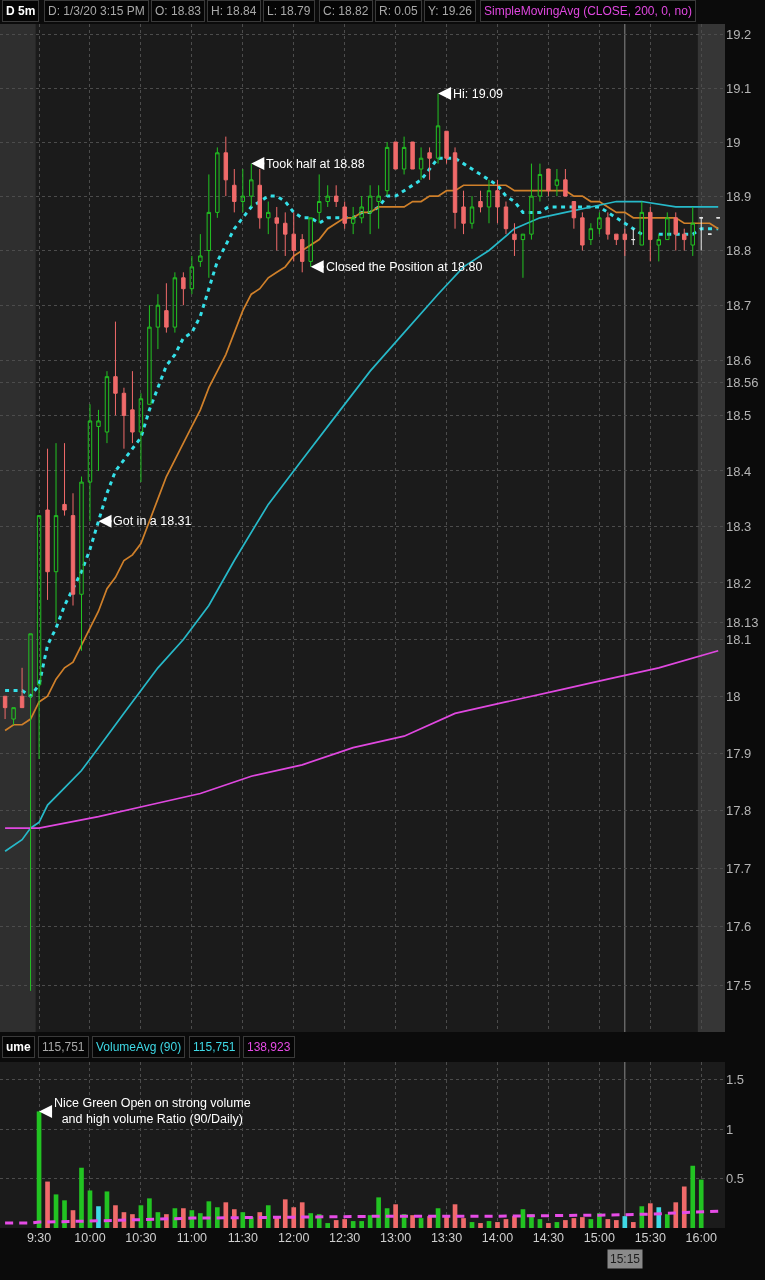 The image size is (765, 1280). I want to click on y-tick-label: 1.5, so click(735, 1080).